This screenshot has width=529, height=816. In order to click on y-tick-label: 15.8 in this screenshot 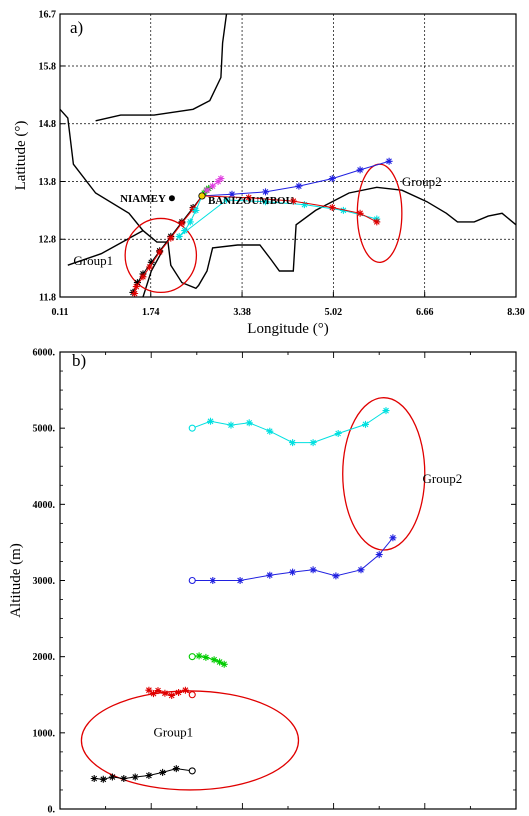, I will do `click(48, 66)`.